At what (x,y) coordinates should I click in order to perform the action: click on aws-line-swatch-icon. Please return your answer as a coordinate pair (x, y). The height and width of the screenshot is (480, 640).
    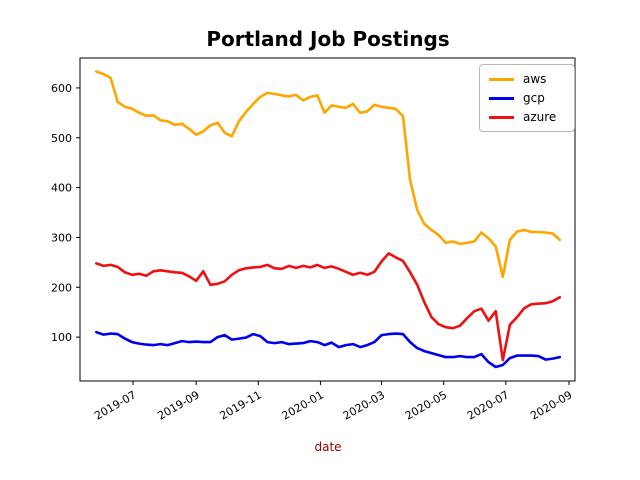
    Looking at the image, I should click on (501, 79).